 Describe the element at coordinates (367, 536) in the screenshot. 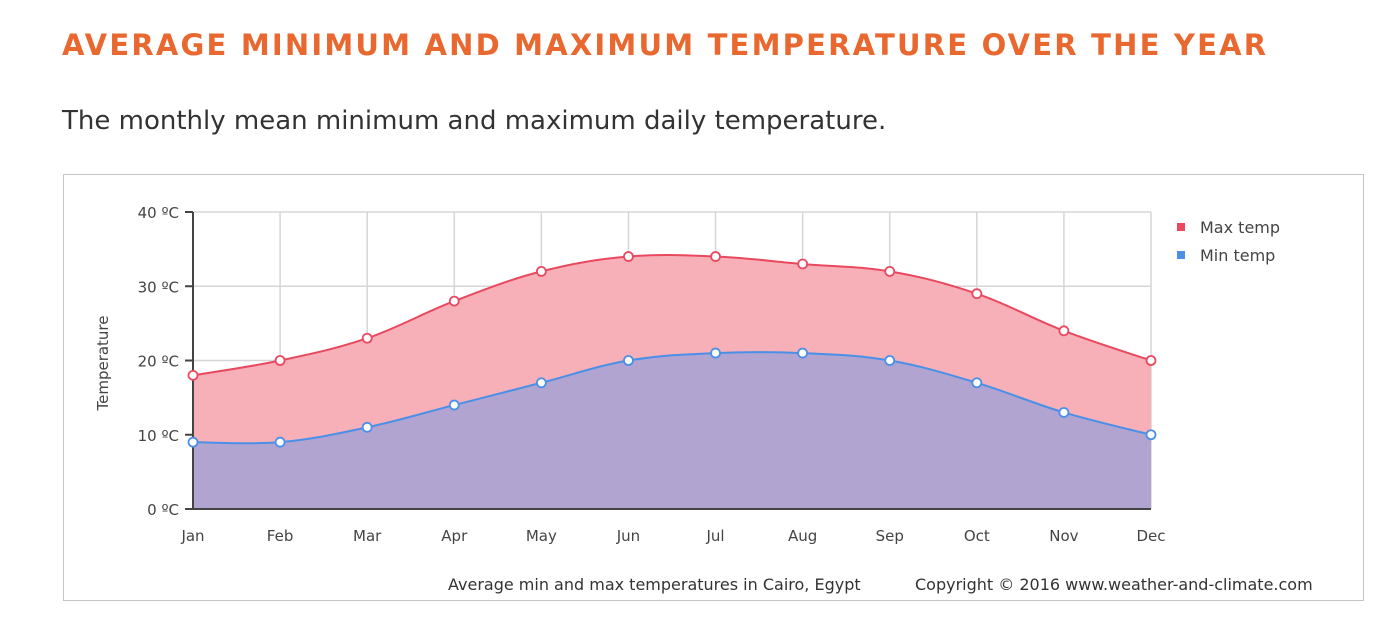

I see `x-tick-label: Mar` at that location.